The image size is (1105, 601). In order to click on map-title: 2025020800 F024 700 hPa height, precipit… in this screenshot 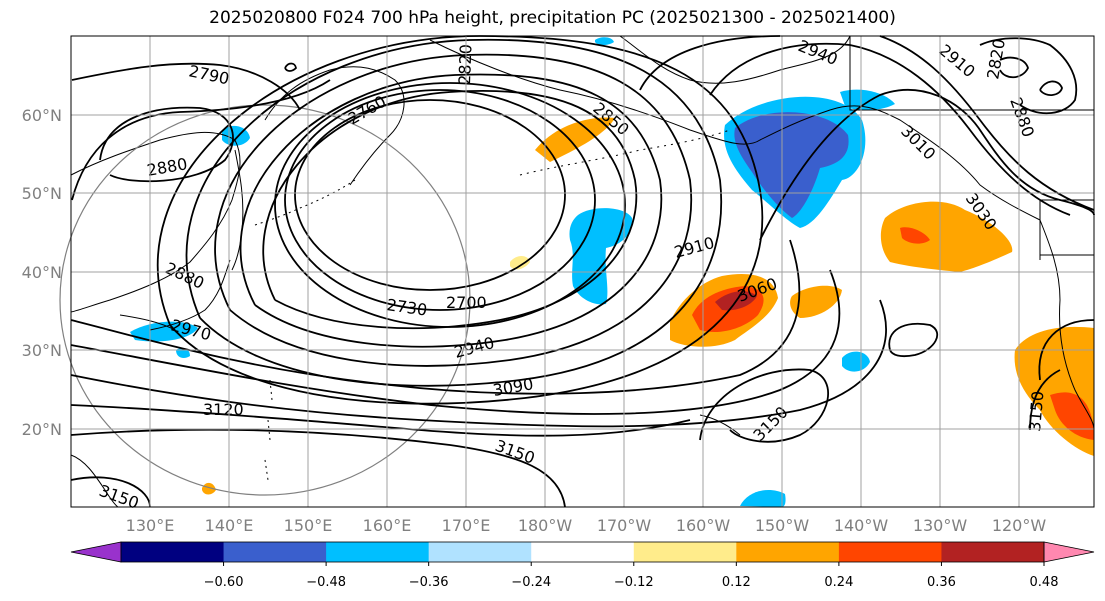, I will do `click(552, 18)`.